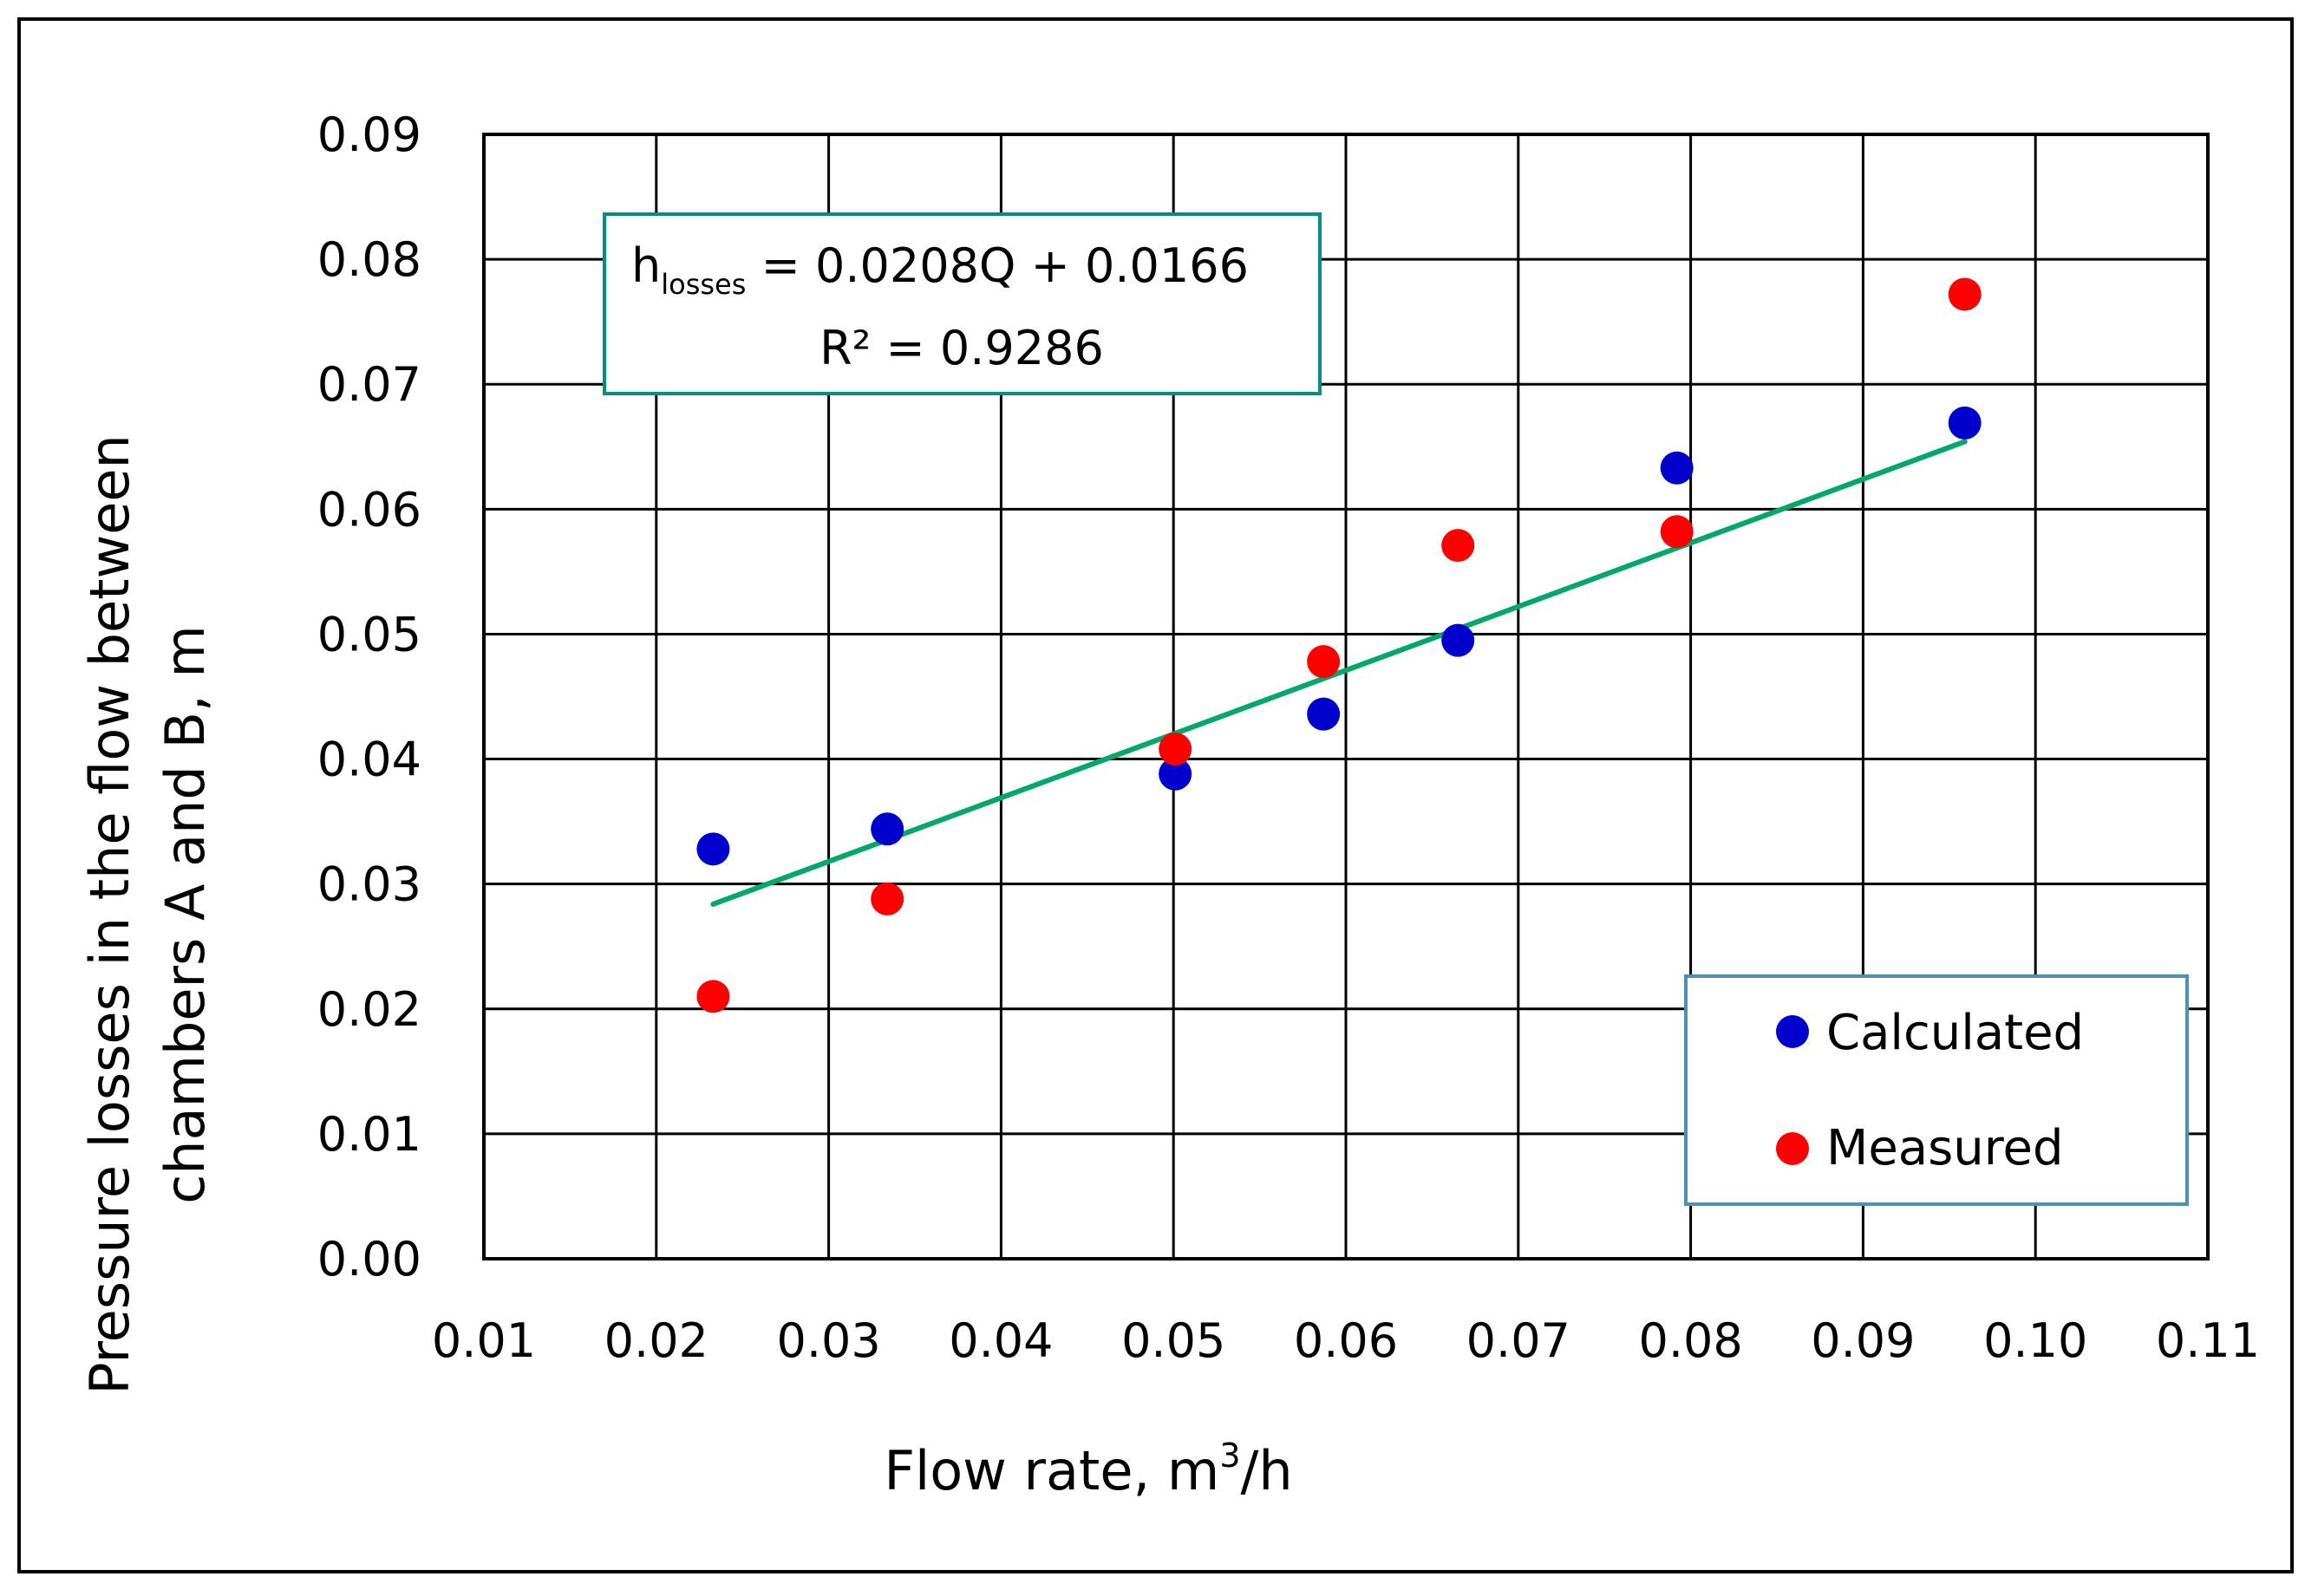  I want to click on y-tick-label: 0.05, so click(369, 634).